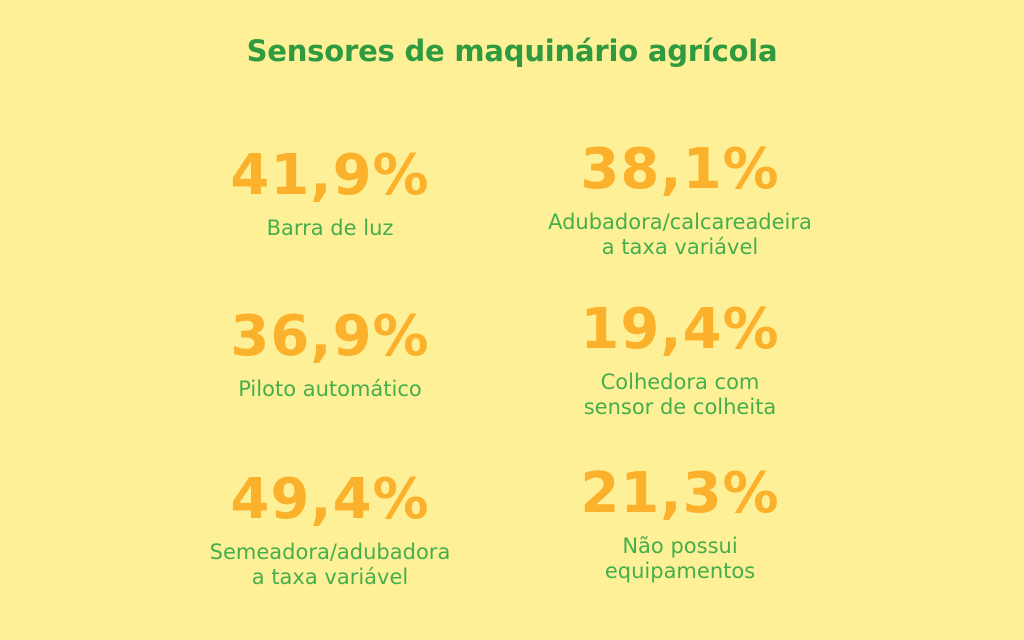 This screenshot has width=1024, height=640. I want to click on stat-colhedora-sensor: 19,4% Colhedora com sensor de colheita, so click(680, 360).